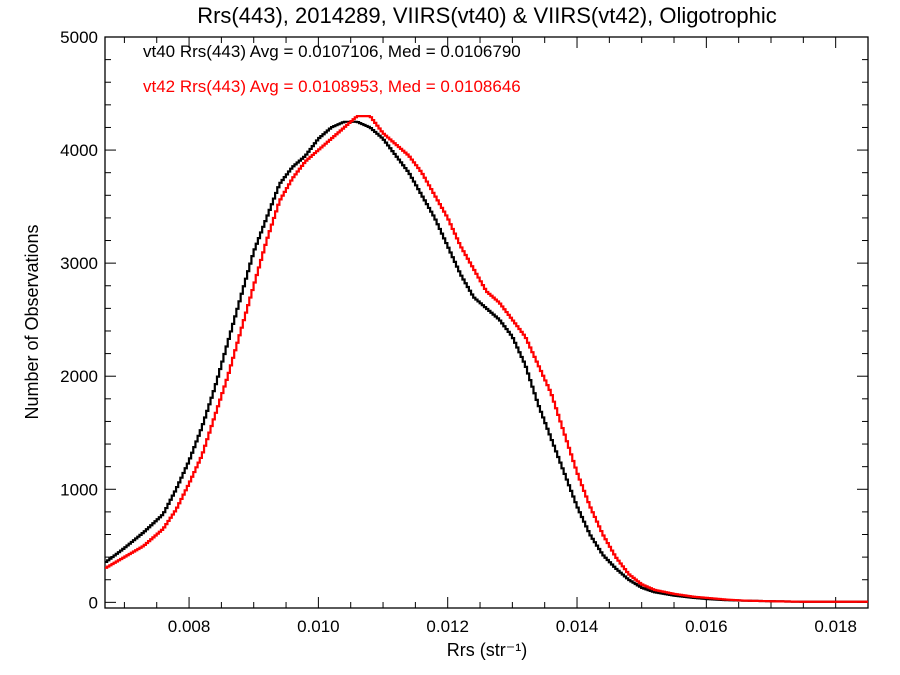 The height and width of the screenshot is (675, 900). I want to click on x-tick-label: 0.008, so click(189, 626).